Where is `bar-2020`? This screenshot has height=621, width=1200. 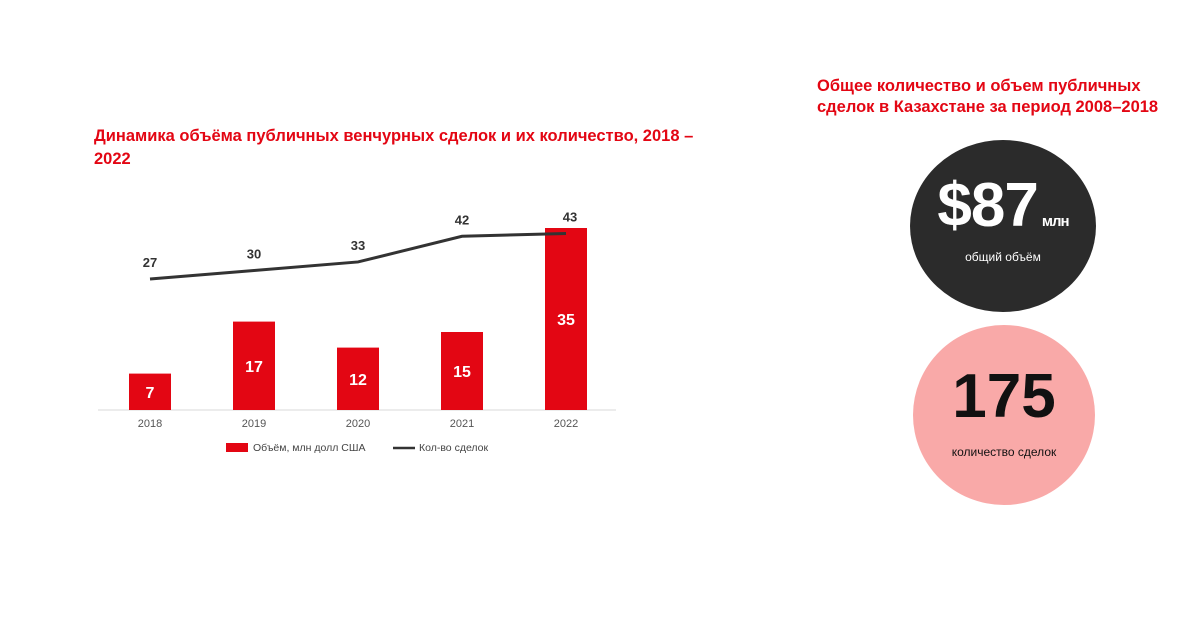 bar-2020 is located at coordinates (358, 378).